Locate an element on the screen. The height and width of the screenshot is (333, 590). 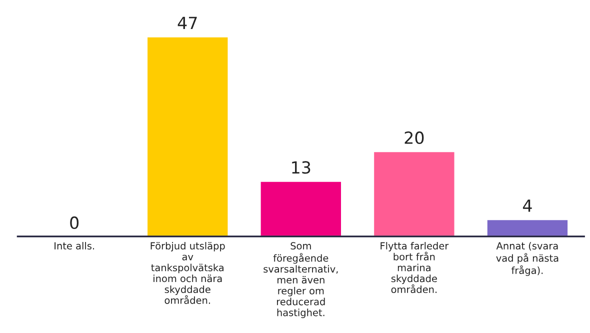
x-tick-label: Annat (svara vad på nästa fråga). is located at coordinates (527, 259).